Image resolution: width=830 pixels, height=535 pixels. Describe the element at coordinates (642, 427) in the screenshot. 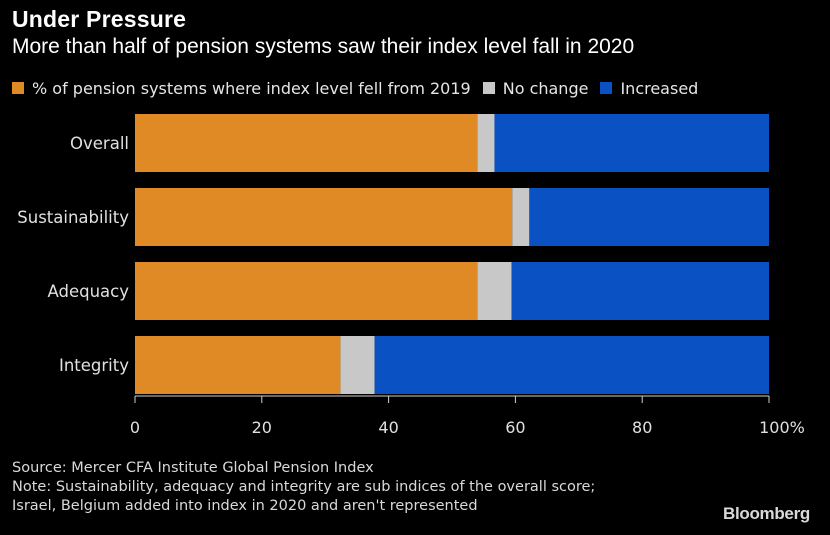

I see `x-tick-label-4: 80` at that location.